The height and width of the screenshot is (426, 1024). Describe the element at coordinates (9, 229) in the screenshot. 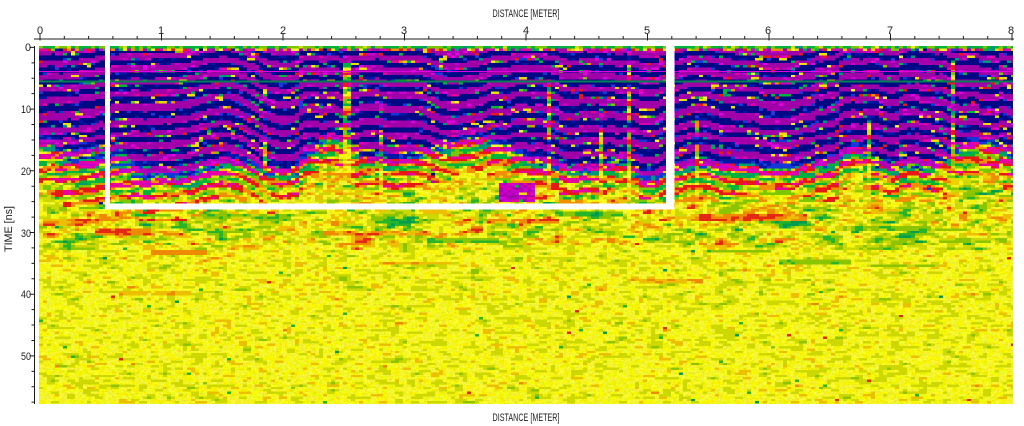

I see `svg-text: TIME [ns]` at that location.